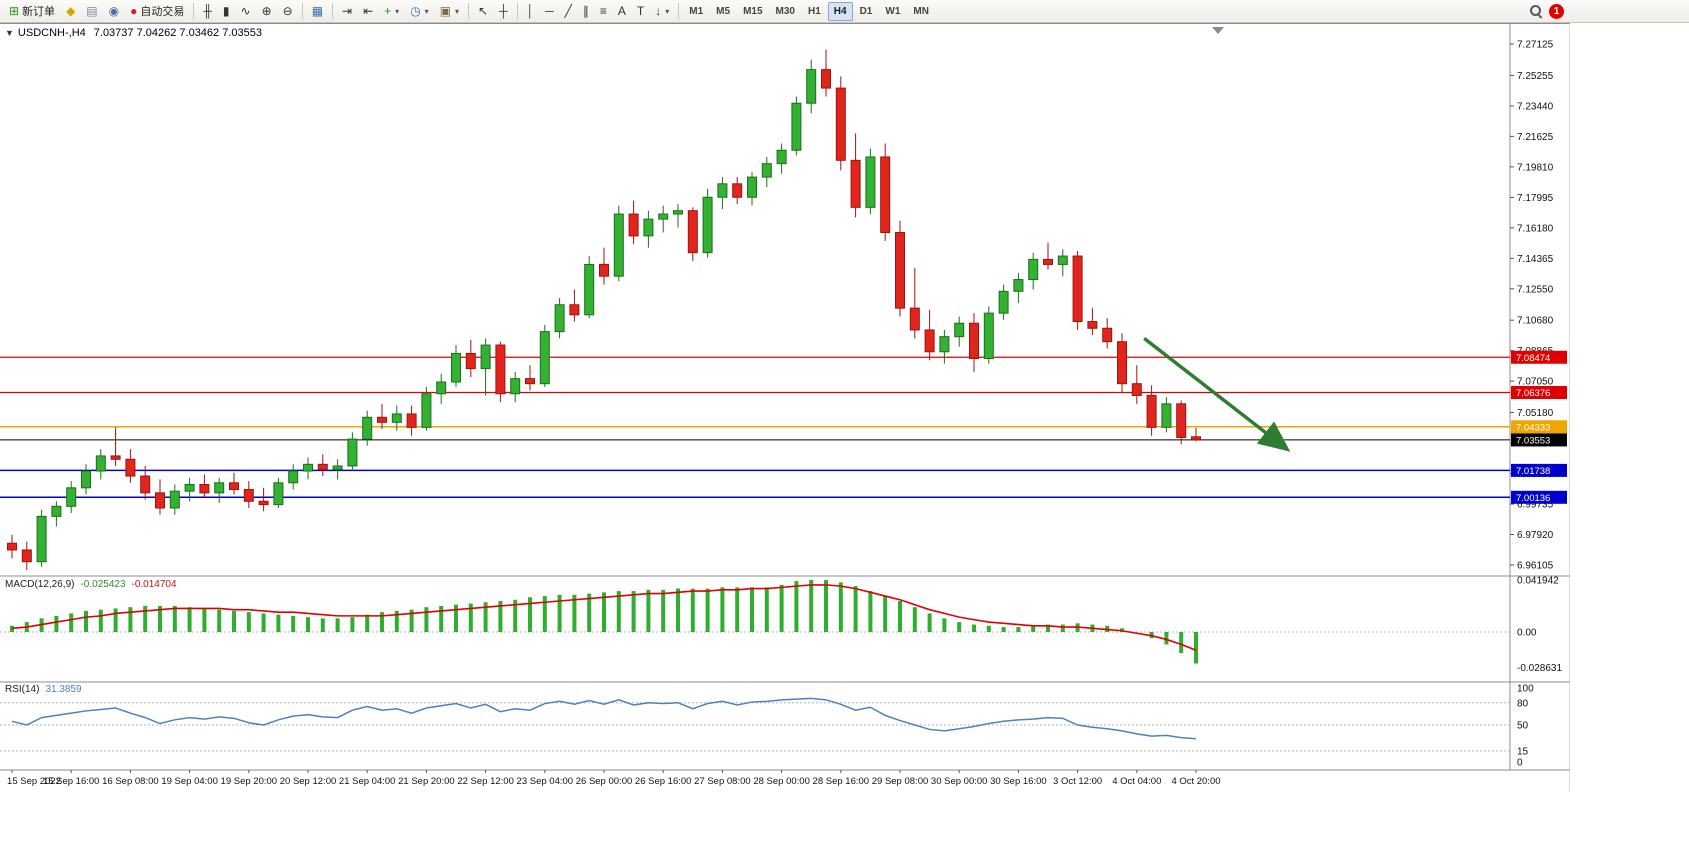 The height and width of the screenshot is (852, 1689). I want to click on price-badge-label: 7.04333, so click(1533, 427).